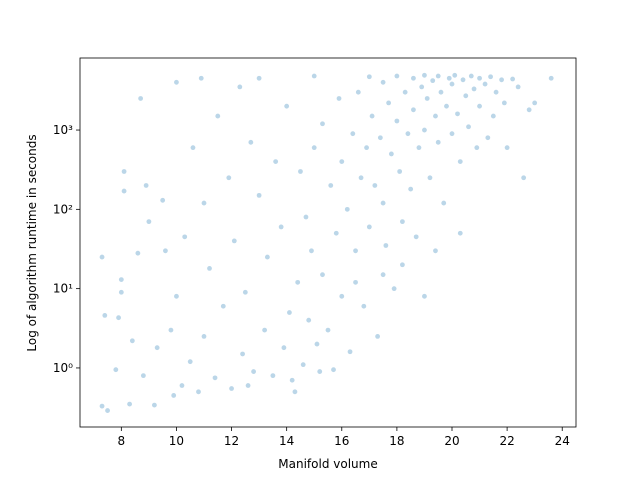  I want to click on x-tick-label: 16, so click(341, 441).